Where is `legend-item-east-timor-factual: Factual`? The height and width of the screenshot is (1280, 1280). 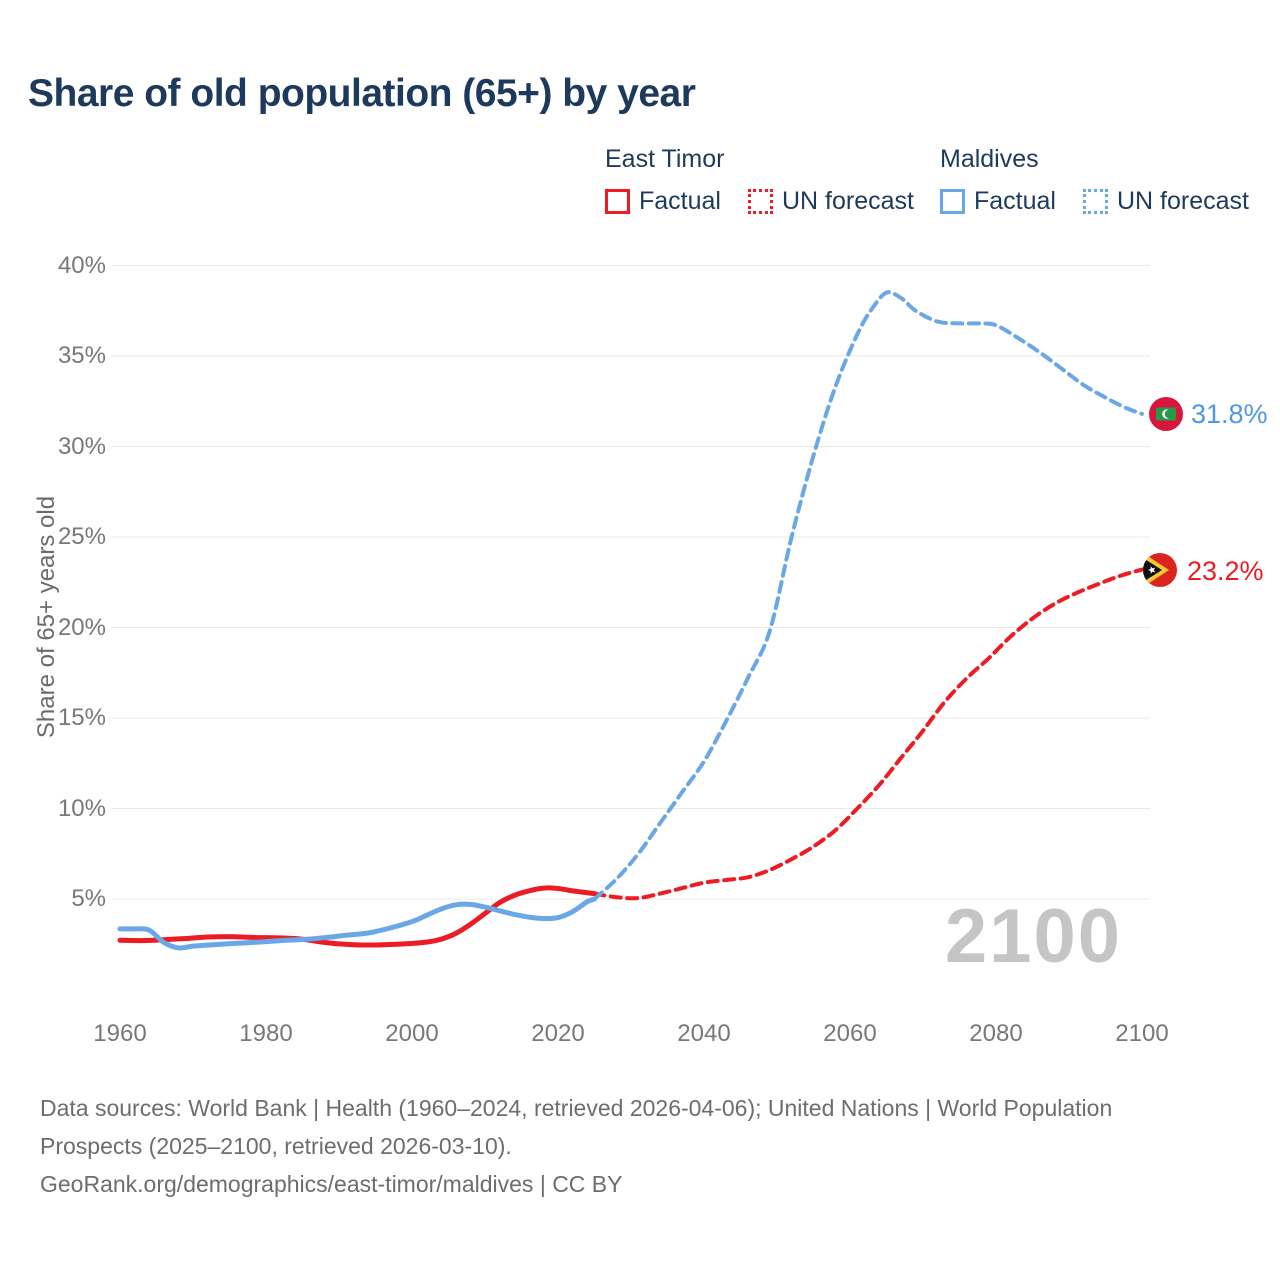 legend-item-east-timor-factual: Factual is located at coordinates (663, 201).